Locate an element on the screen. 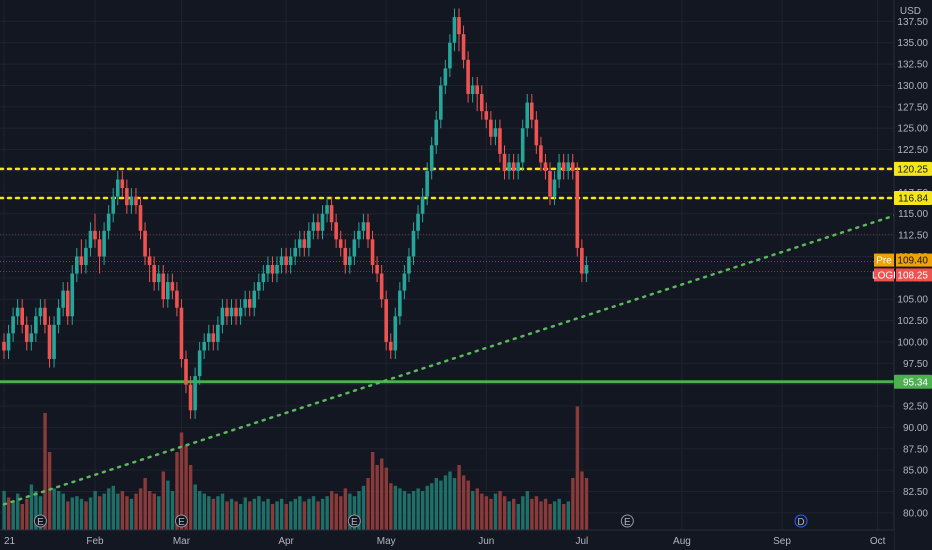  time-axis is located at coordinates (447, 540).